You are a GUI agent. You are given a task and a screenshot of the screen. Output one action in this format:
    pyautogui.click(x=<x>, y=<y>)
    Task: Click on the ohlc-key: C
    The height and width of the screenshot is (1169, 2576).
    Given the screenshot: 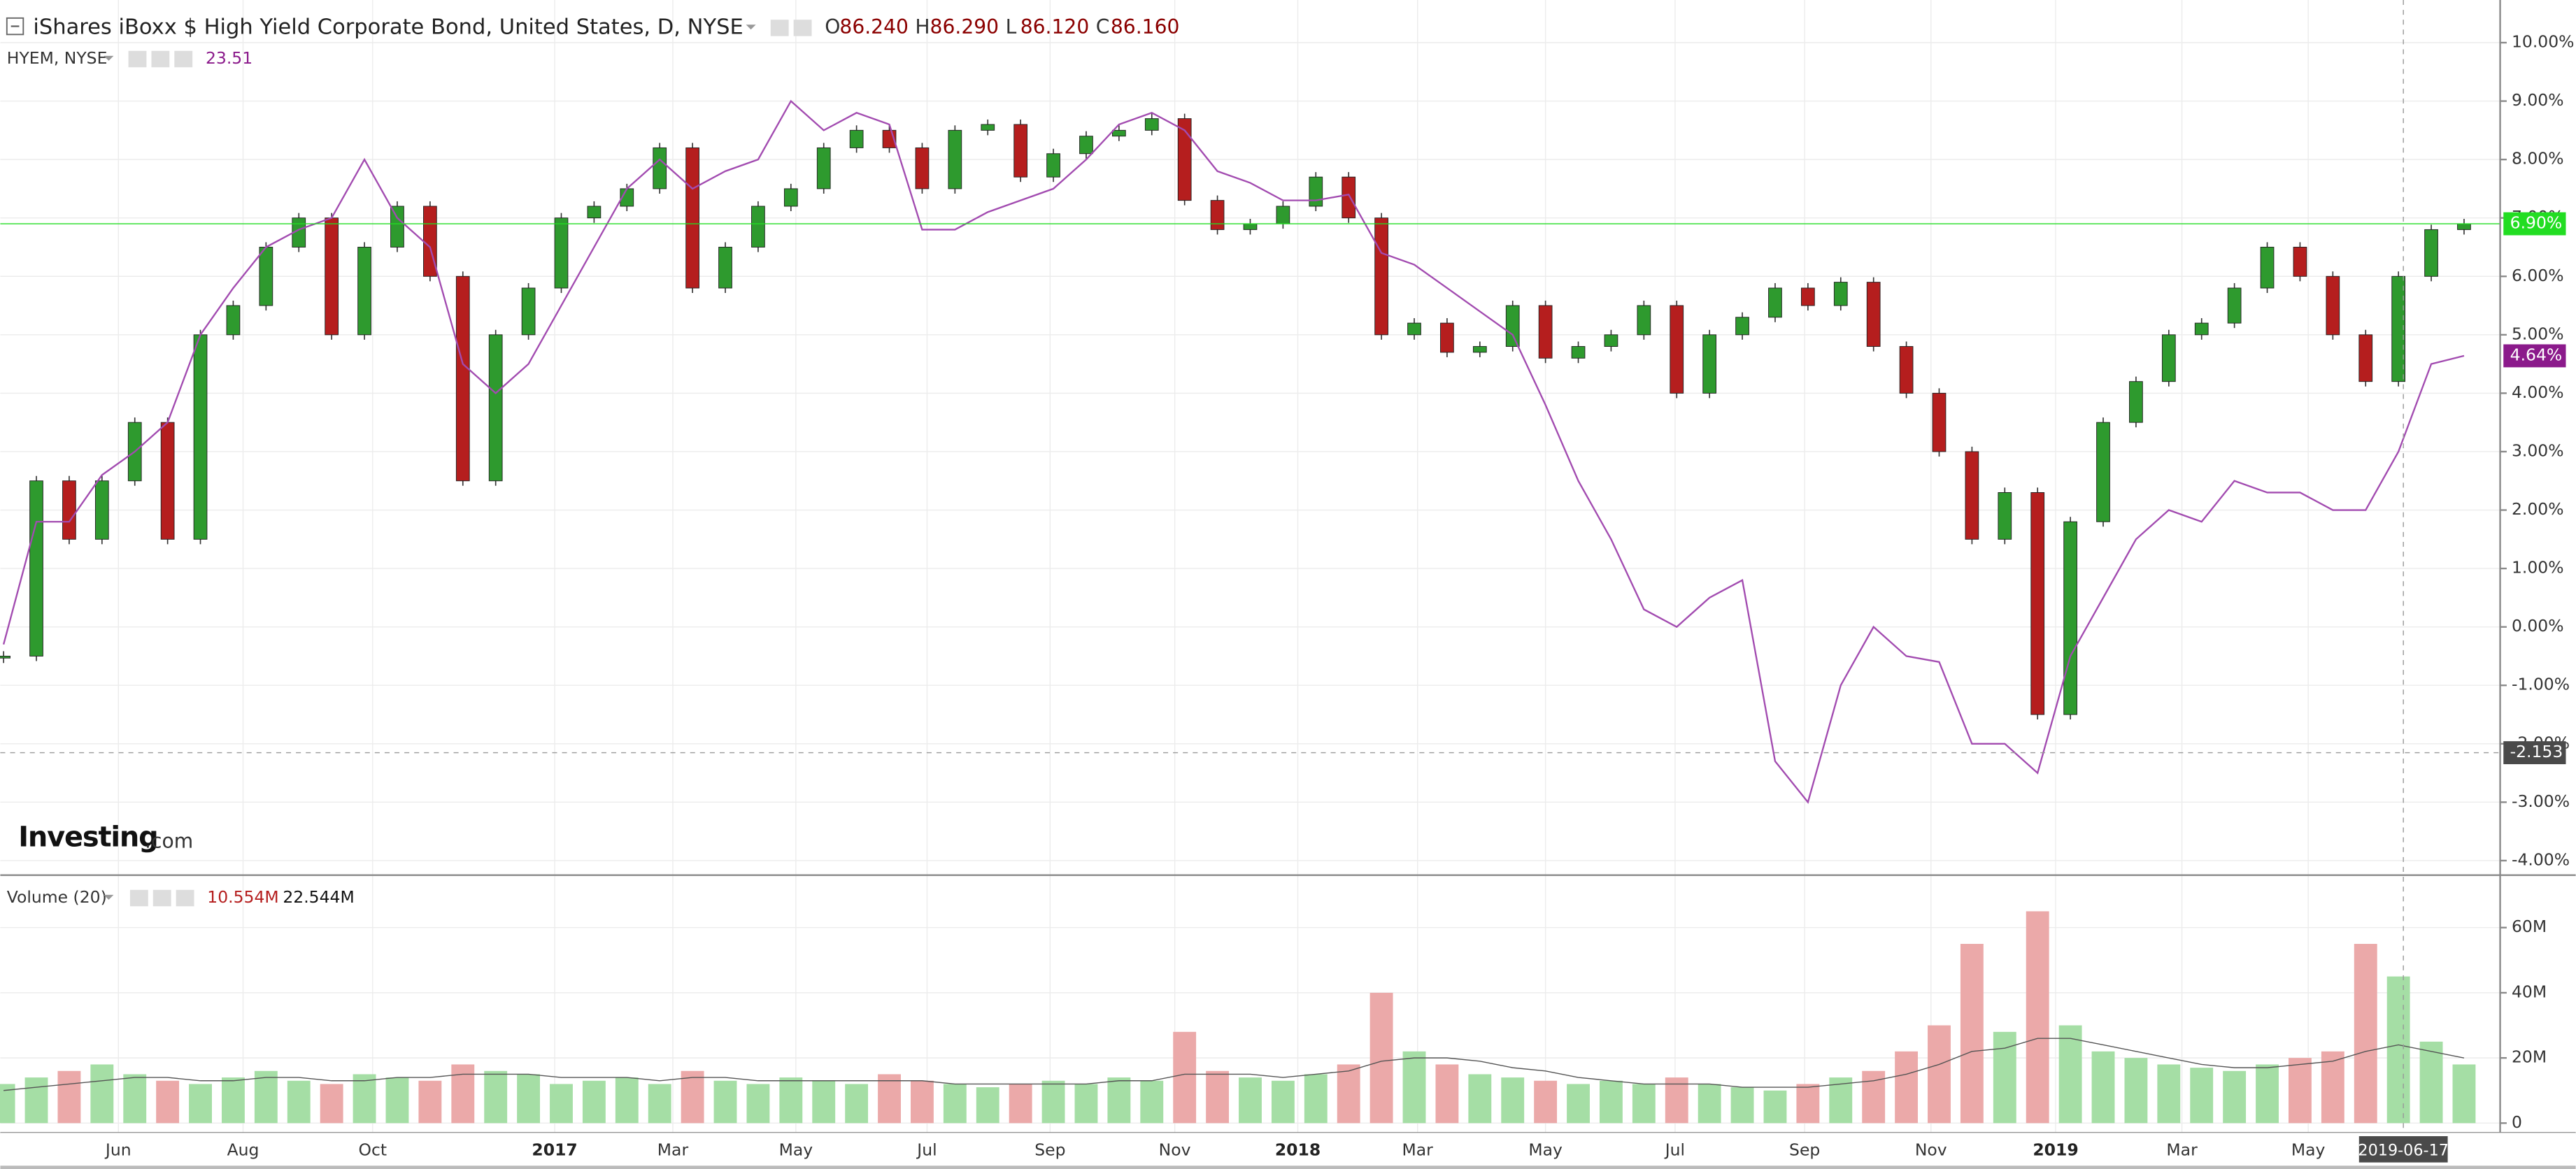 What is the action you would take?
    pyautogui.click(x=1103, y=26)
    